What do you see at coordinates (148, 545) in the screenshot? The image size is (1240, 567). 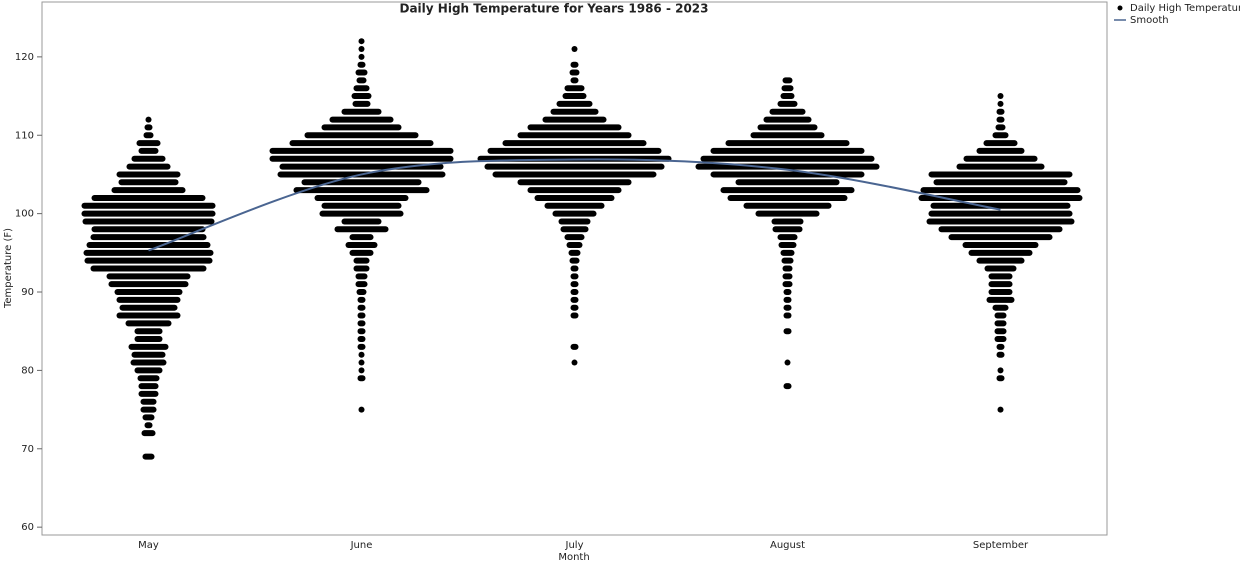 I see `x-tick-label: May` at bounding box center [148, 545].